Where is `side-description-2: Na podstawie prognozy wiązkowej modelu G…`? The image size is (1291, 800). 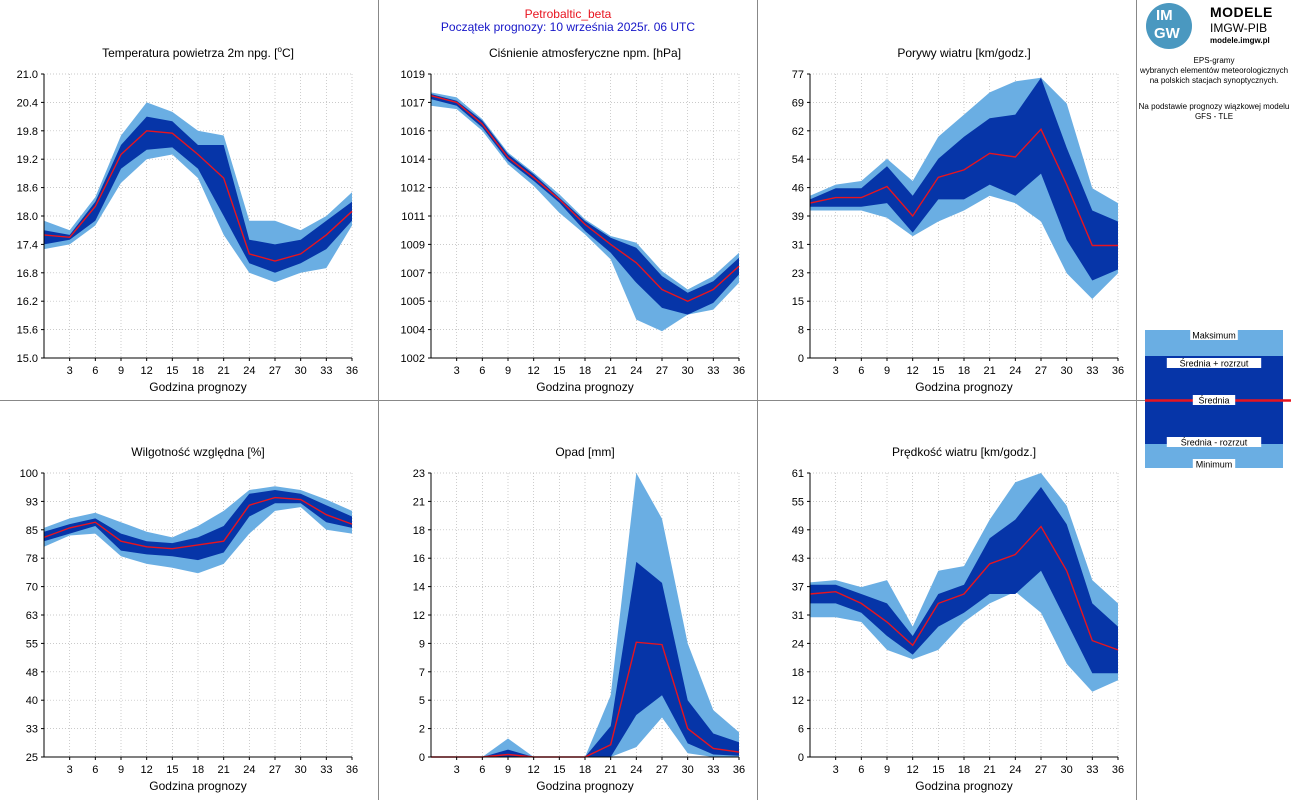
side-description-2: Na podstawie prognozy wiązkowej modelu G… is located at coordinates (1214, 112).